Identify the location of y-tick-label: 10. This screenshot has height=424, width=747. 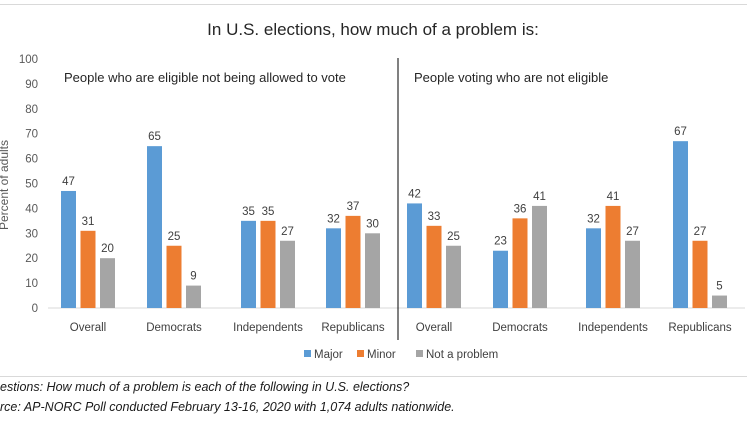
(31, 284).